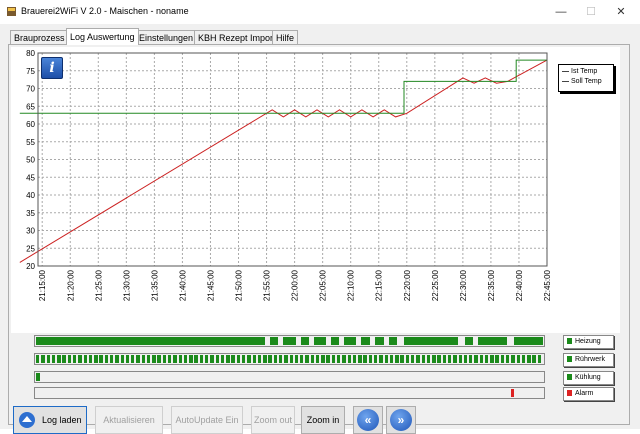 Image resolution: width=640 pixels, height=434 pixels. Describe the element at coordinates (39, 37) in the screenshot. I see `tab-brauprozess: Brauprozess` at that location.